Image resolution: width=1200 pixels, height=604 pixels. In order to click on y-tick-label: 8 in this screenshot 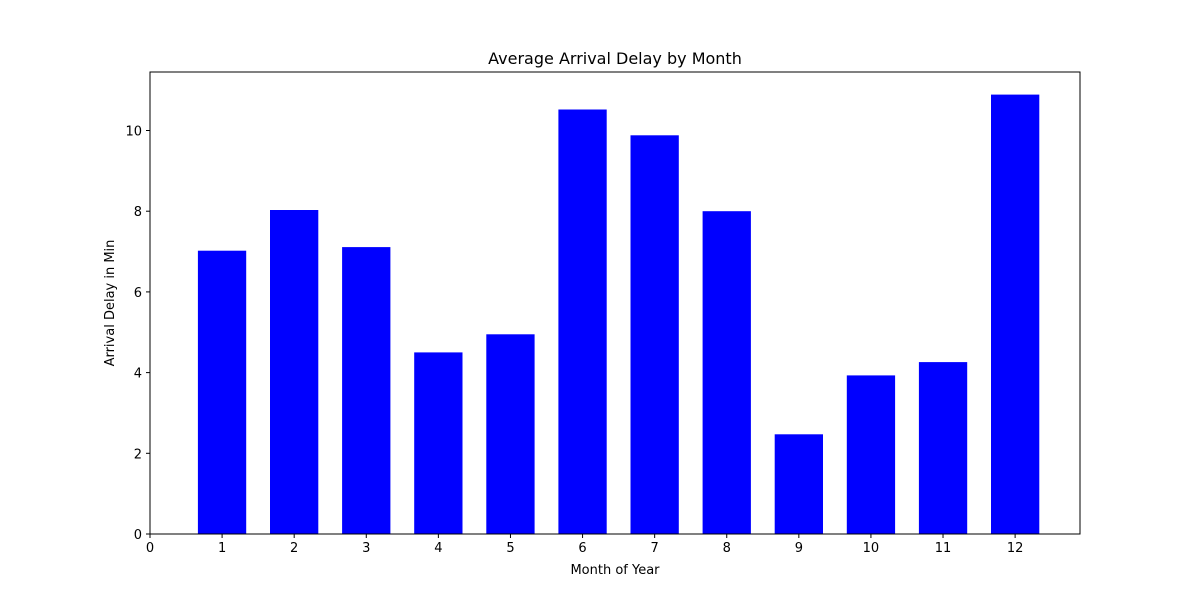, I will do `click(138, 212)`.